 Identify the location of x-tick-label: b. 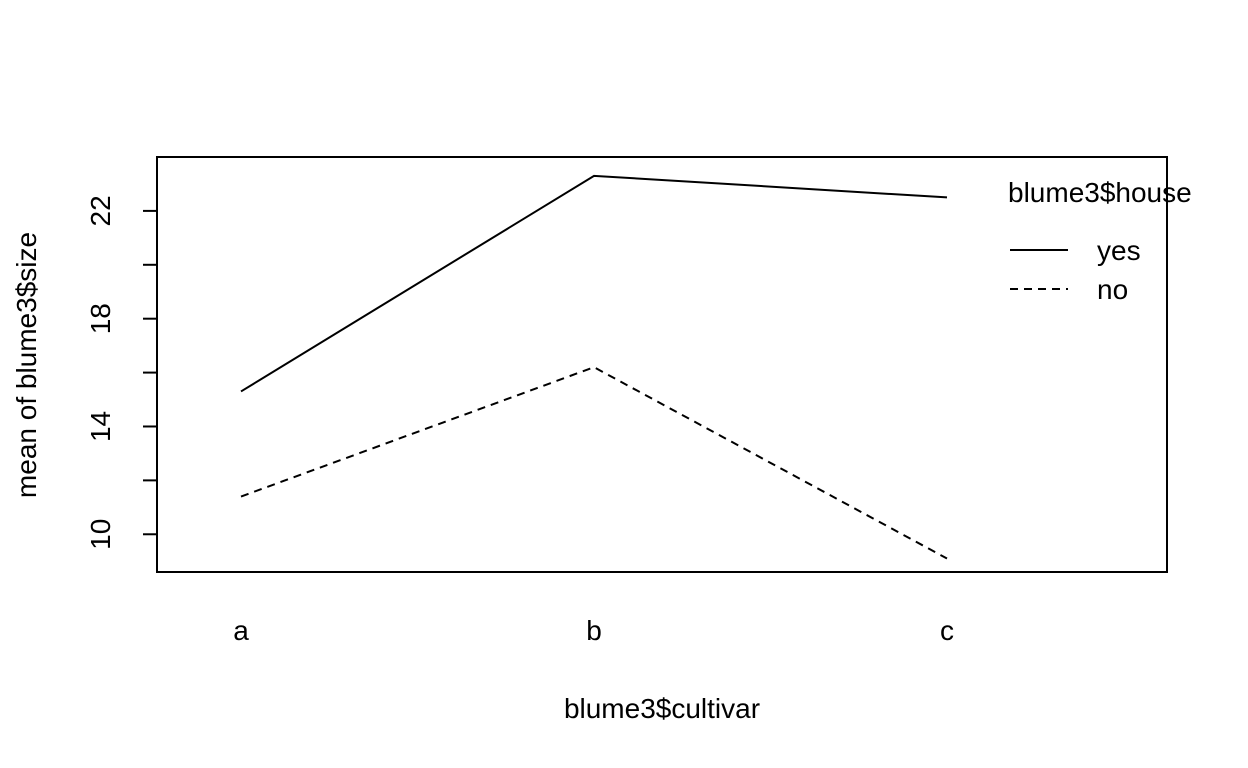
(594, 630).